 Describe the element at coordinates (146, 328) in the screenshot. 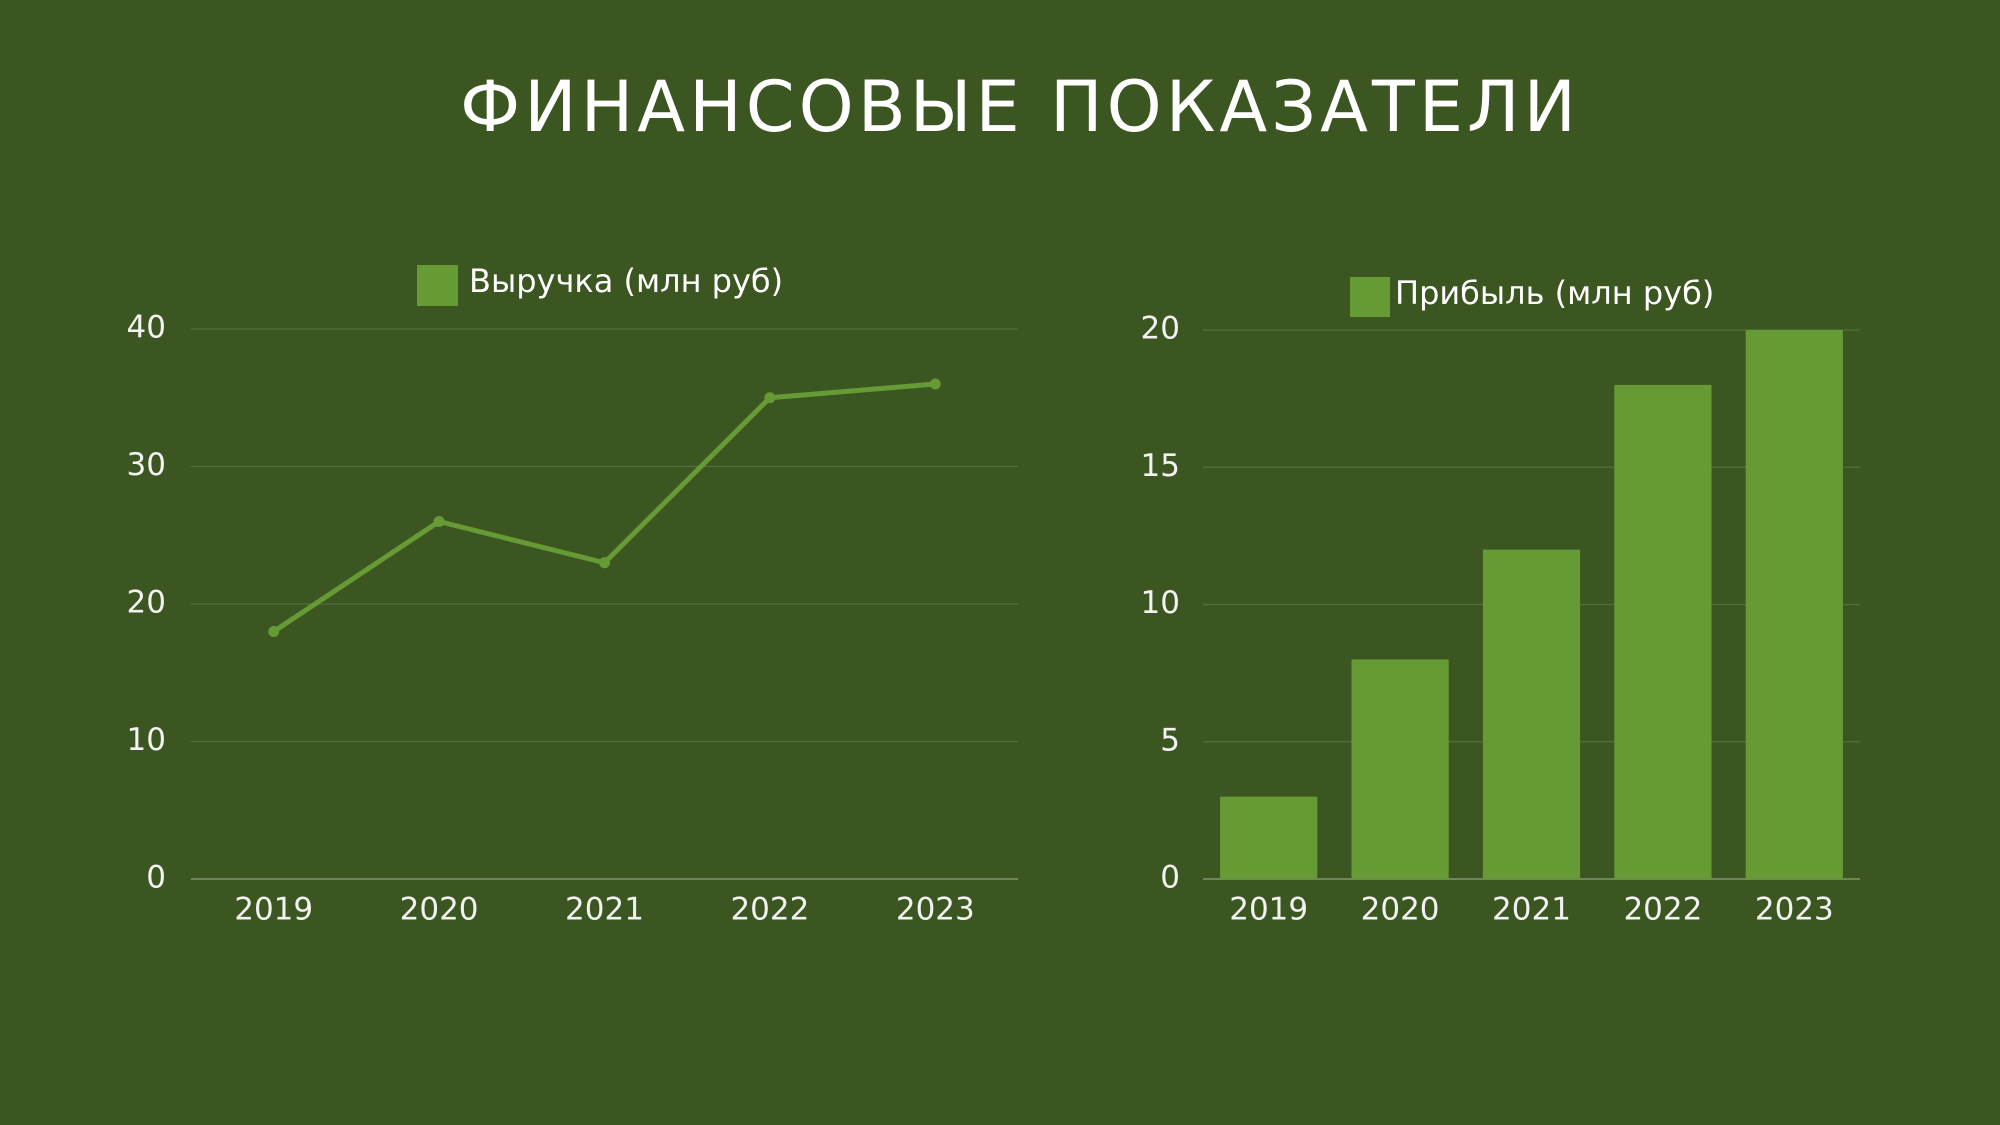

I see `y-tick-label: 40` at that location.